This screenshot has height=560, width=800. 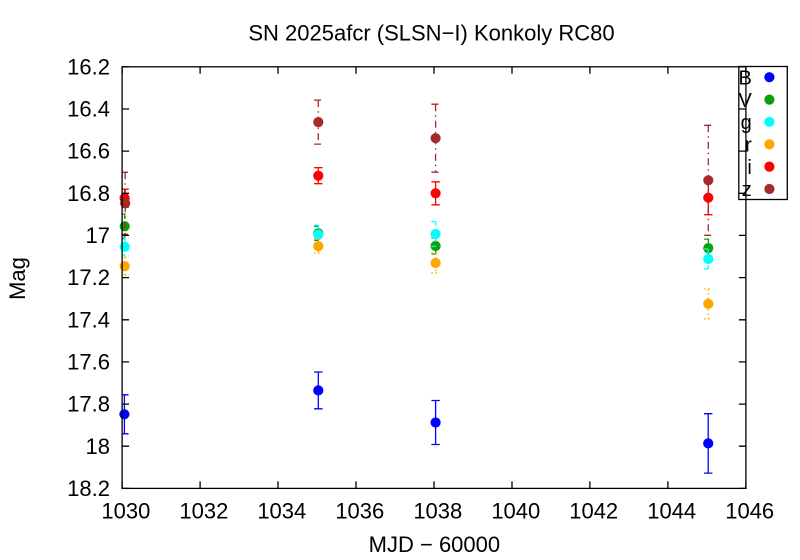 What do you see at coordinates (437, 510) in the screenshot?
I see `svg-text: 1038` at bounding box center [437, 510].